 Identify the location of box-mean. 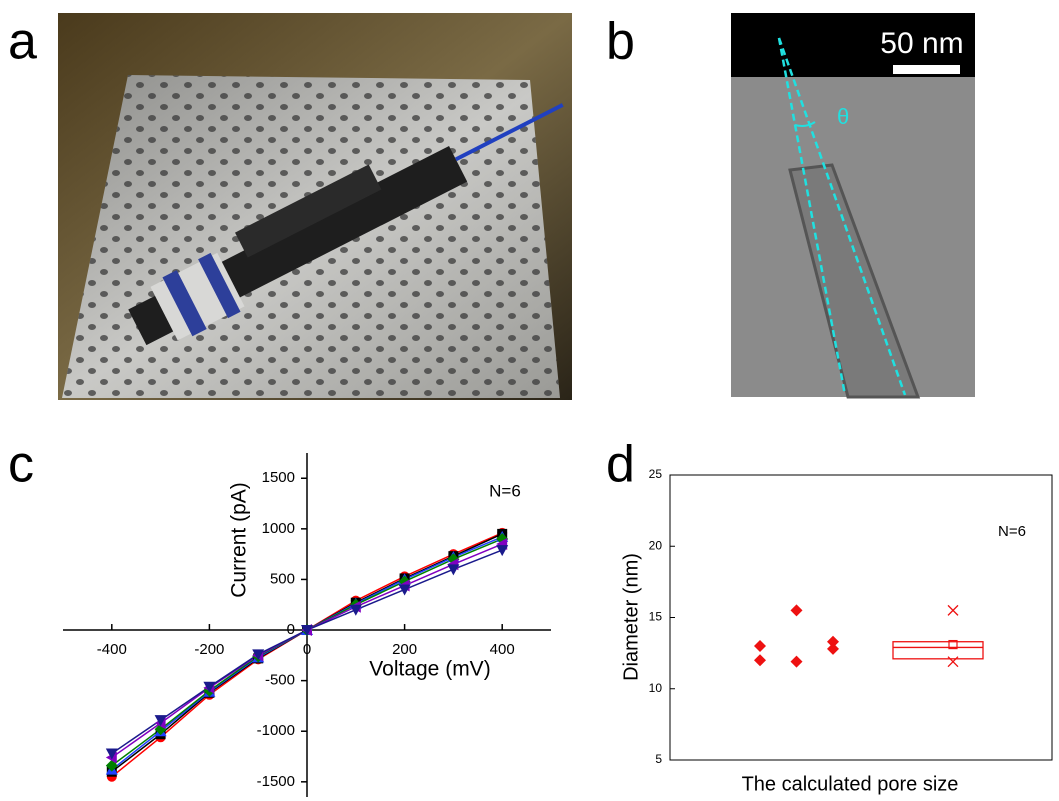
(953, 644).